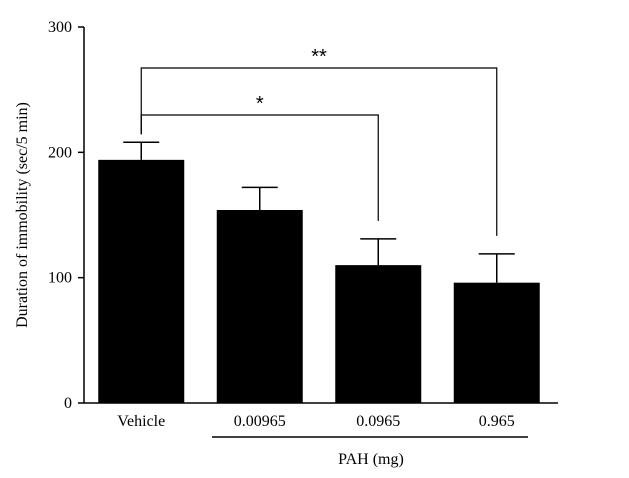 Image resolution: width=629 pixels, height=478 pixels. What do you see at coordinates (497, 421) in the screenshot?
I see `x-tick-label: 0.965` at bounding box center [497, 421].